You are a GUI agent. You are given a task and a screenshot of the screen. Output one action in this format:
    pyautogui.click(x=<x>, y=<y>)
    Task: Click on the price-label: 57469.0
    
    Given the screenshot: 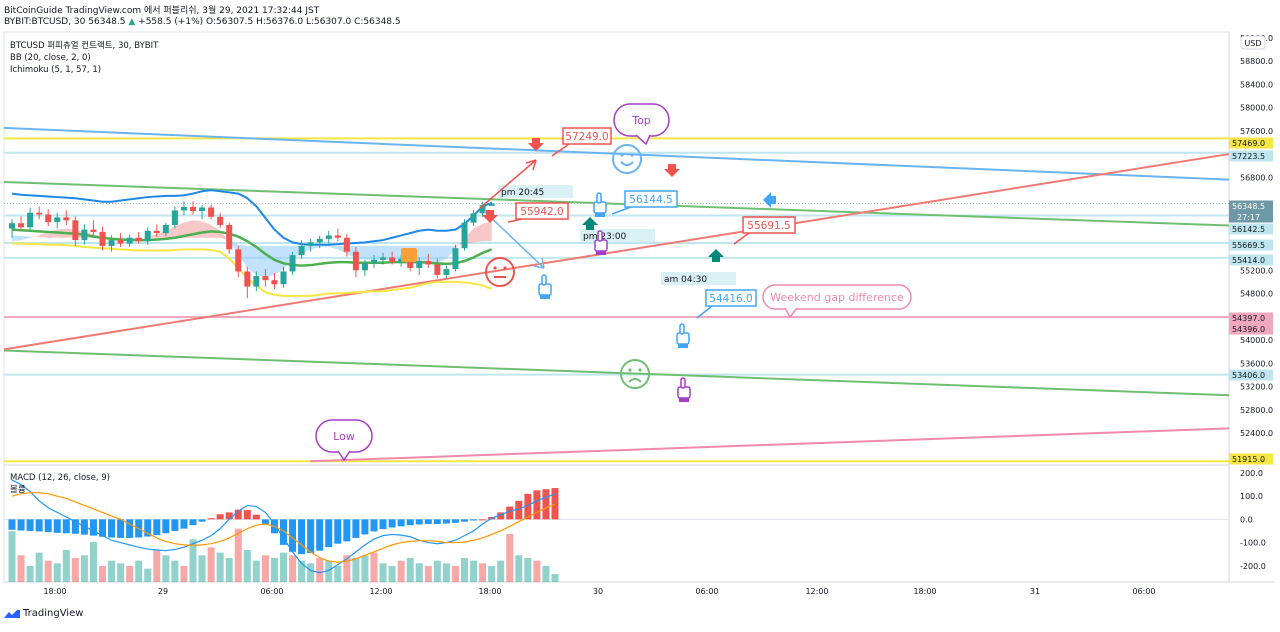 What is the action you would take?
    pyautogui.click(x=1248, y=143)
    